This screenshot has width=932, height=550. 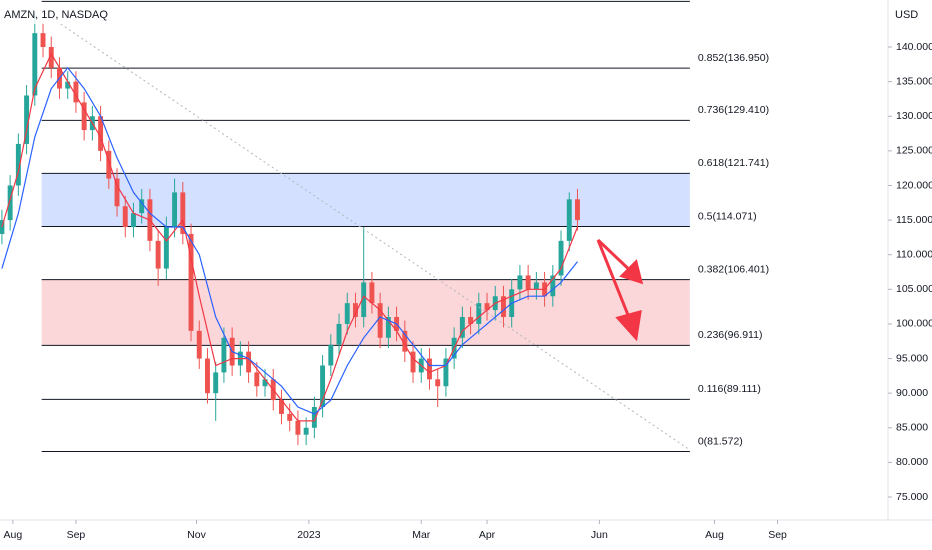 What do you see at coordinates (914, 151) in the screenshot?
I see `y-tick-label: 125.000` at bounding box center [914, 151].